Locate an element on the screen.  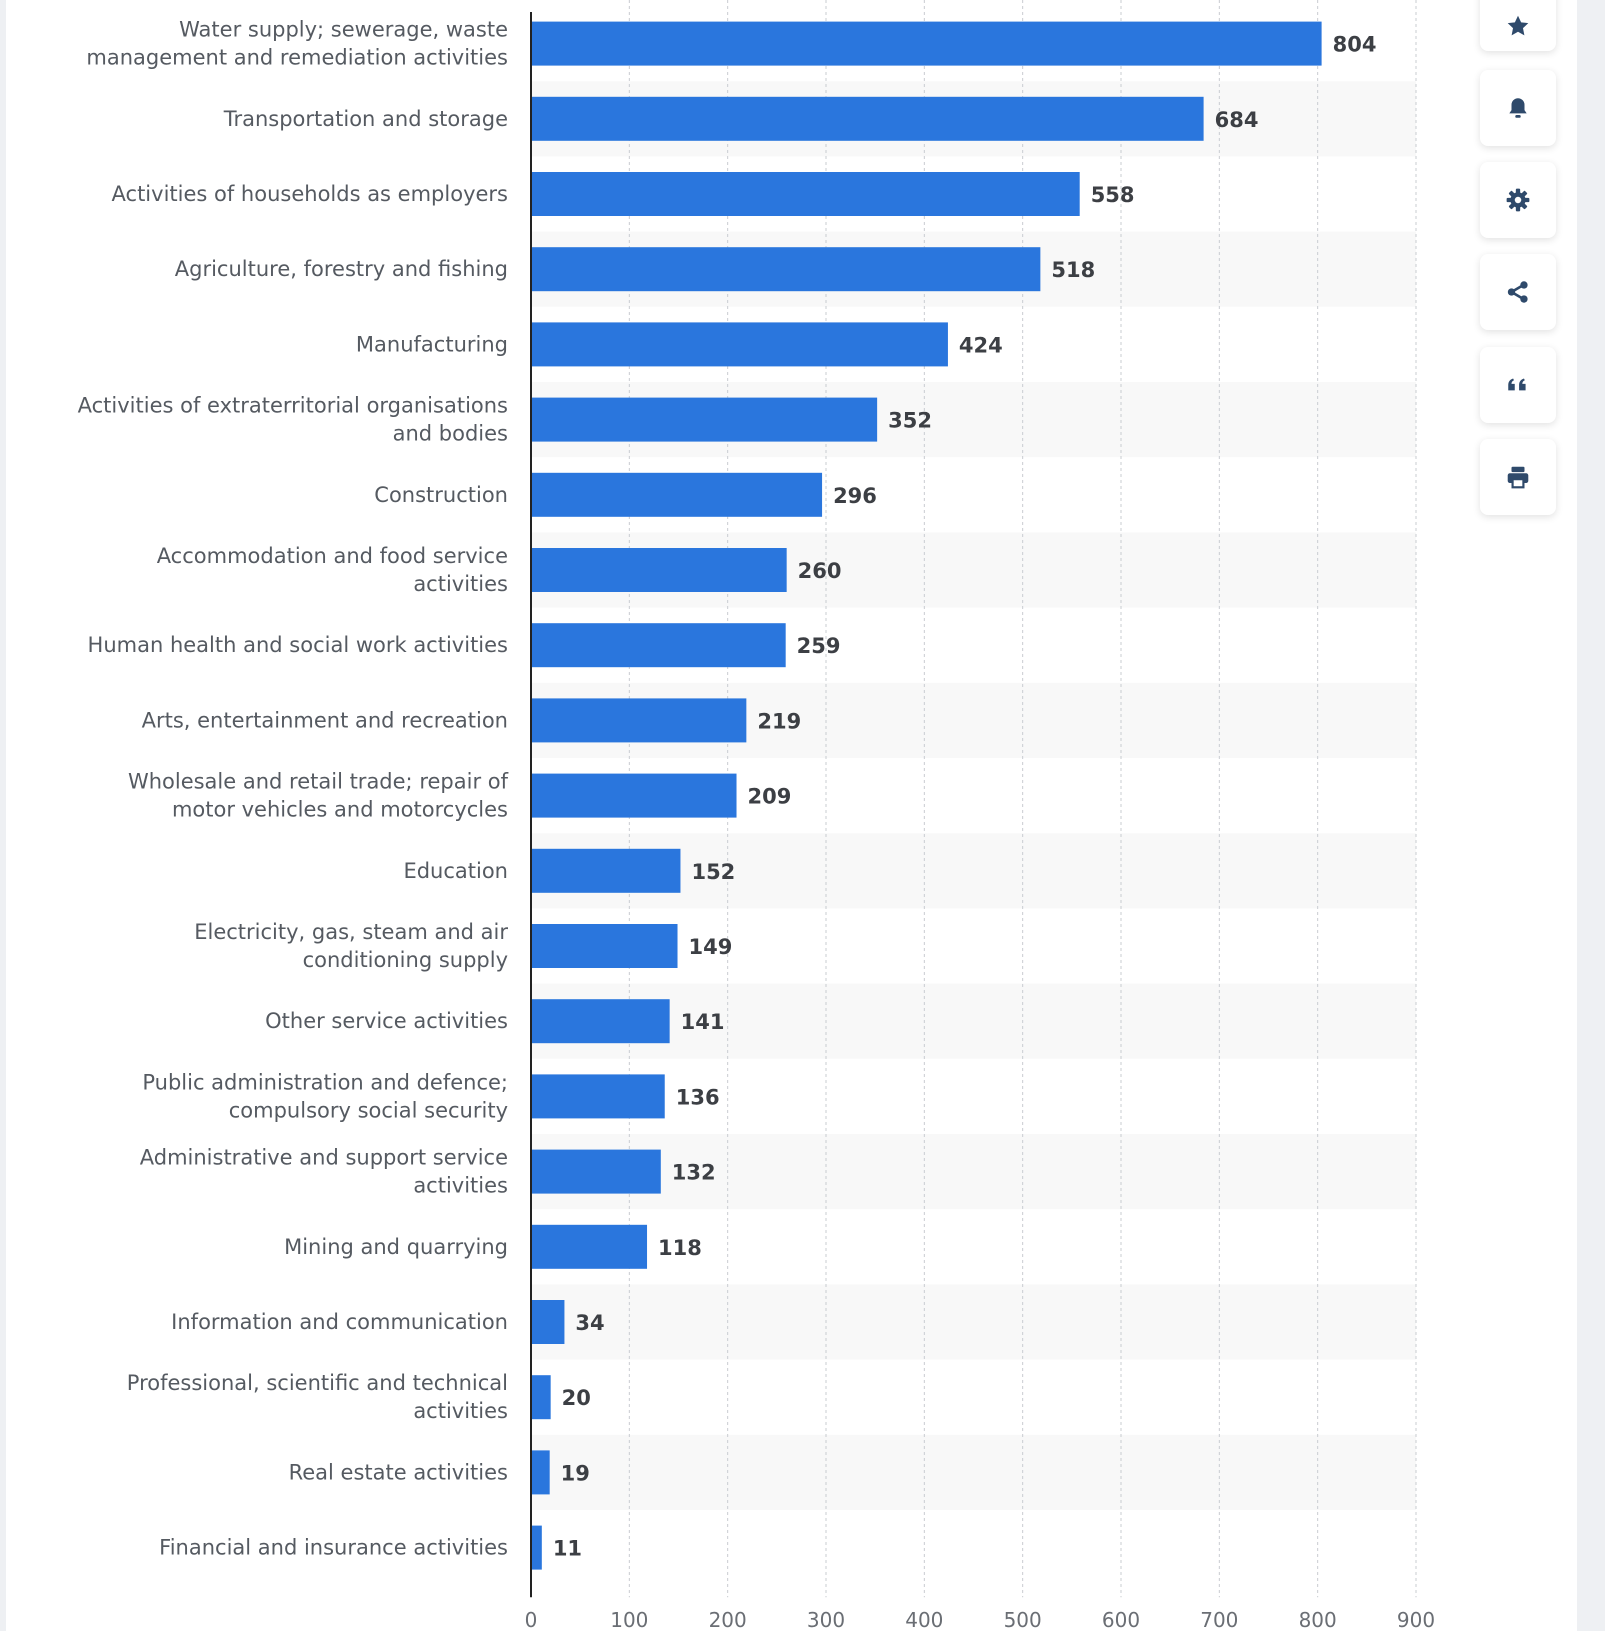
data-label: 219 is located at coordinates (779, 721).